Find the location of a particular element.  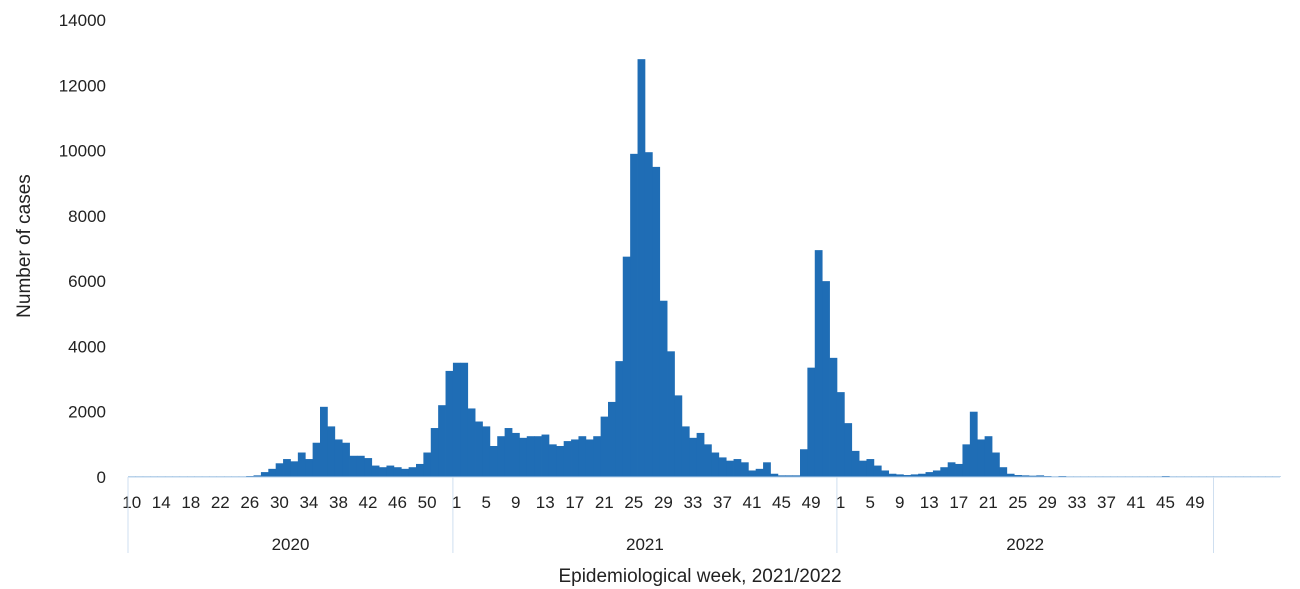

x-tick-label: 18 is located at coordinates (190, 502).